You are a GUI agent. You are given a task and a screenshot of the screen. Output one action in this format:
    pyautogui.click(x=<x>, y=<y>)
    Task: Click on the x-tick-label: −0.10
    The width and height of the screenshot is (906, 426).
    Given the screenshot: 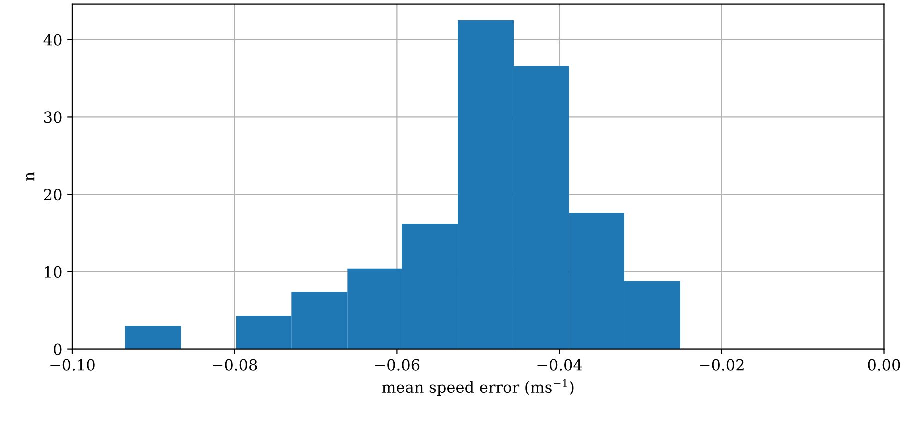 What is the action you would take?
    pyautogui.click(x=72, y=365)
    